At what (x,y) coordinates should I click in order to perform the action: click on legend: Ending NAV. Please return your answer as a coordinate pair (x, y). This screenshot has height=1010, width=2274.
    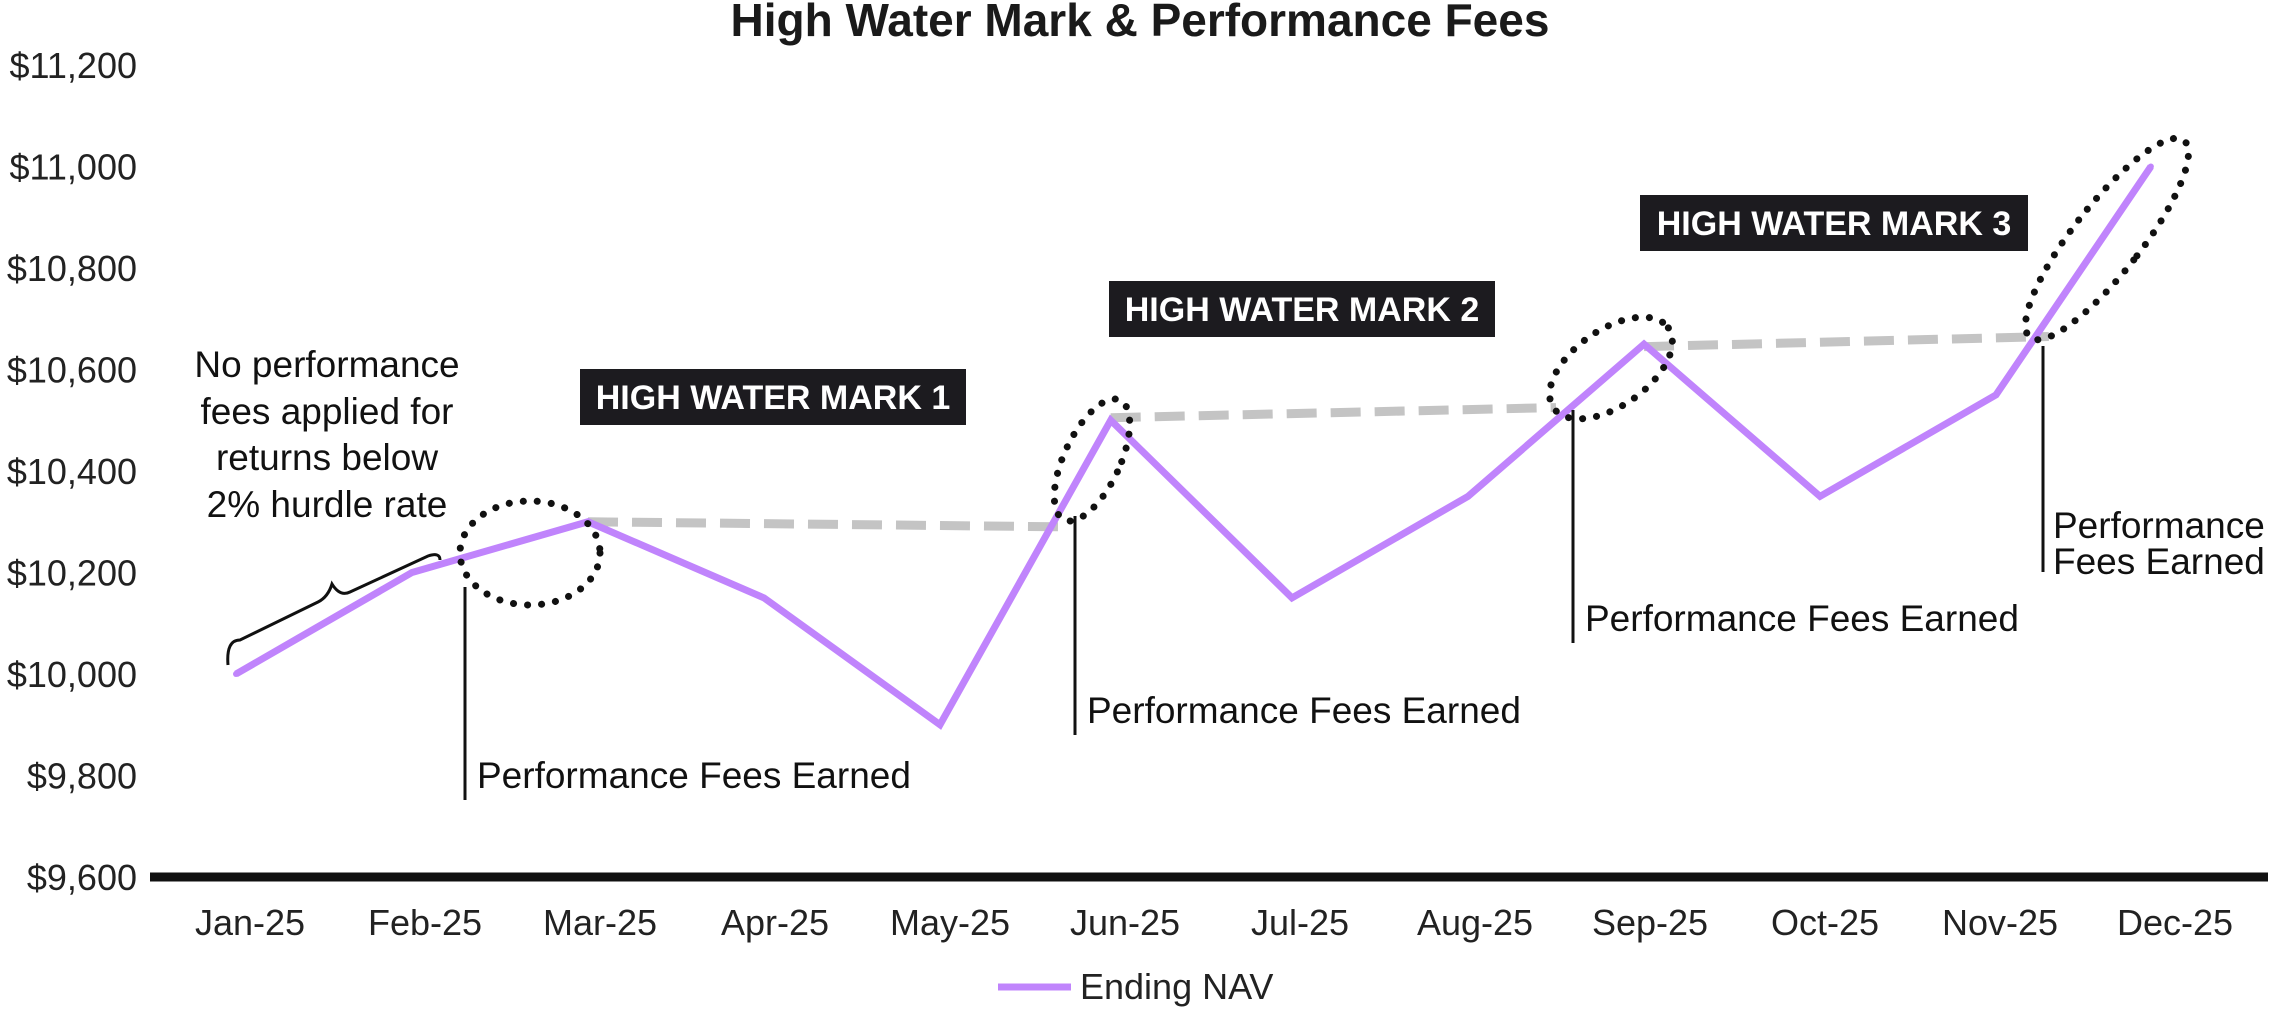
    Looking at the image, I should click on (1135, 986).